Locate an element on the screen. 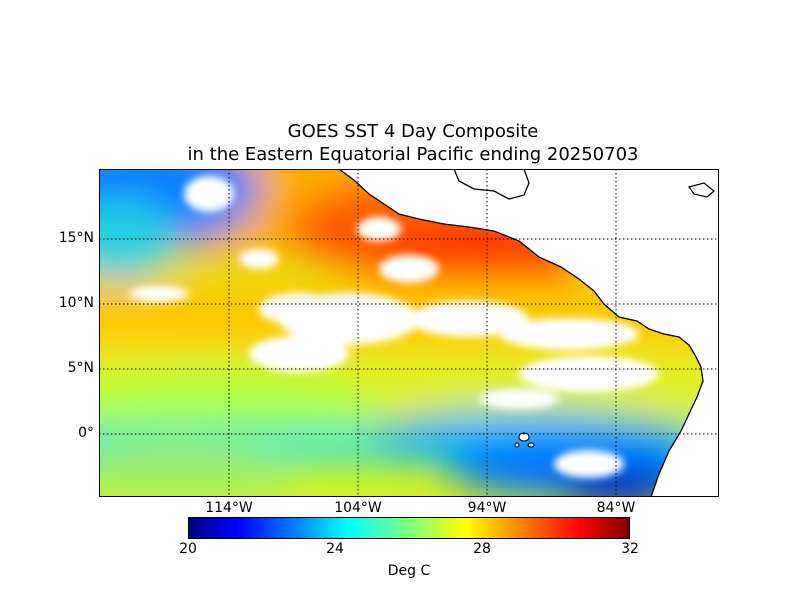 This screenshot has height=600, width=800. lat-label-0: 0° is located at coordinates (86, 433).